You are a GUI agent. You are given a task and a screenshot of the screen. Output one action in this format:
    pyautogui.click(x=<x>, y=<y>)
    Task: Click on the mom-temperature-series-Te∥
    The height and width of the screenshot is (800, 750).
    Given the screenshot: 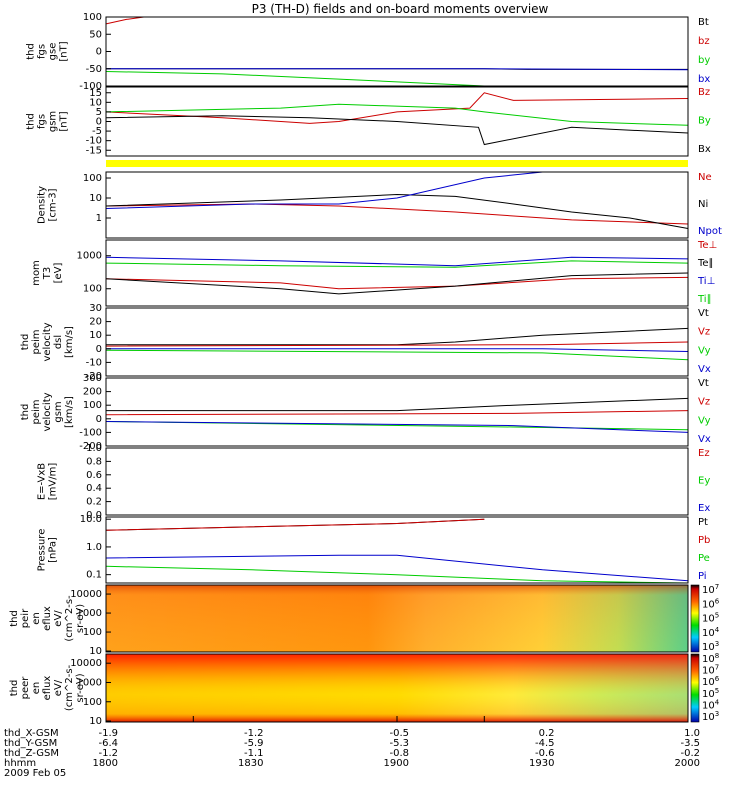 What is the action you would take?
    pyautogui.click(x=397, y=283)
    